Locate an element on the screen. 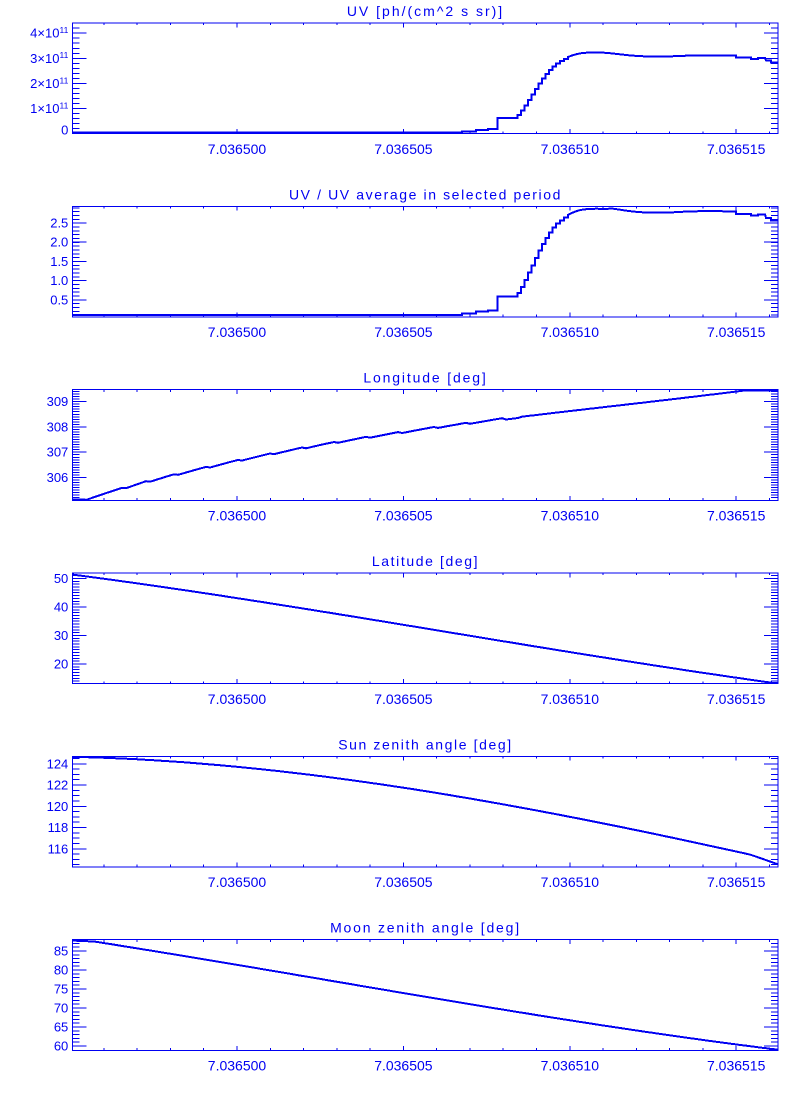 The image size is (800, 1100). svg-text: 4×10¹¹ is located at coordinates (49, 33).